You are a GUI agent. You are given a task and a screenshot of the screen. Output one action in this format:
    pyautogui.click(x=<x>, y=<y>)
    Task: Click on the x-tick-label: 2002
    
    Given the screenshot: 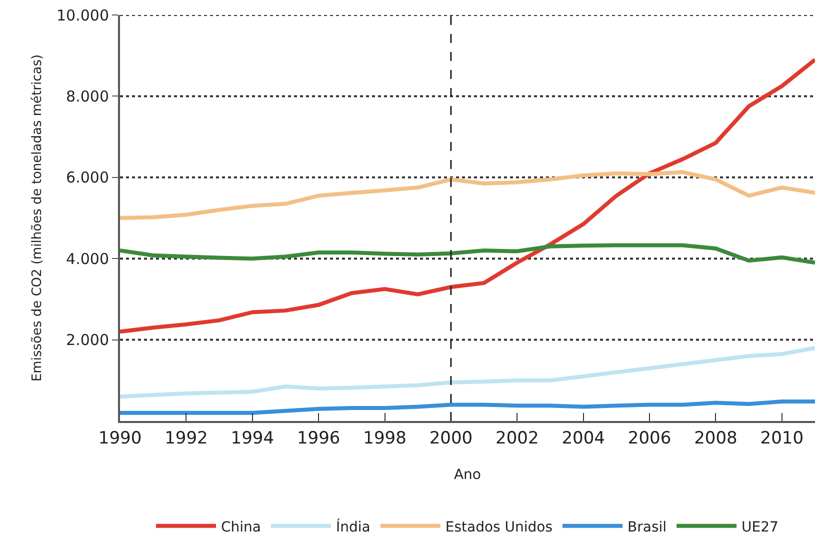 What is the action you would take?
    pyautogui.click(x=517, y=438)
    